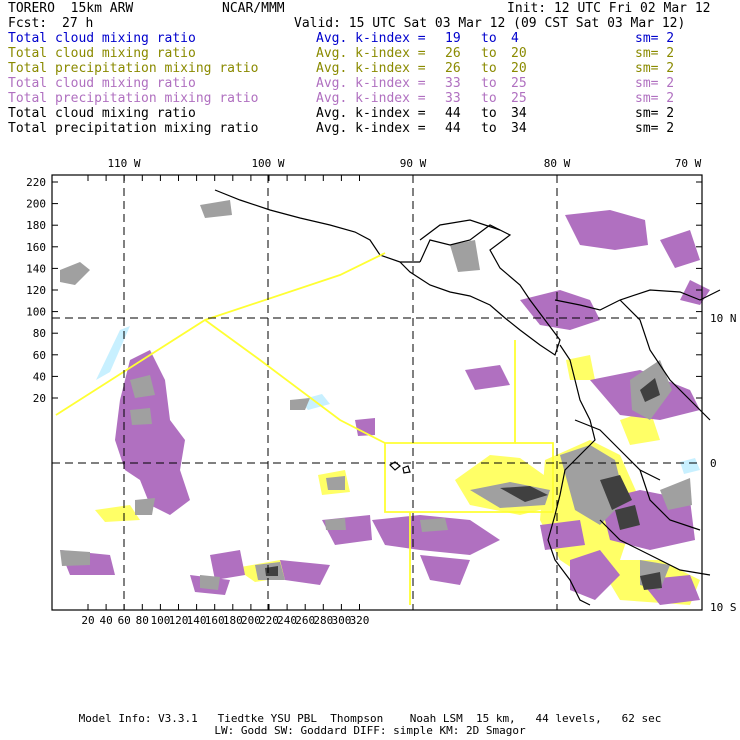 The width and height of the screenshot is (740, 740). I want to click on y-tick-label: 40, so click(39, 376).